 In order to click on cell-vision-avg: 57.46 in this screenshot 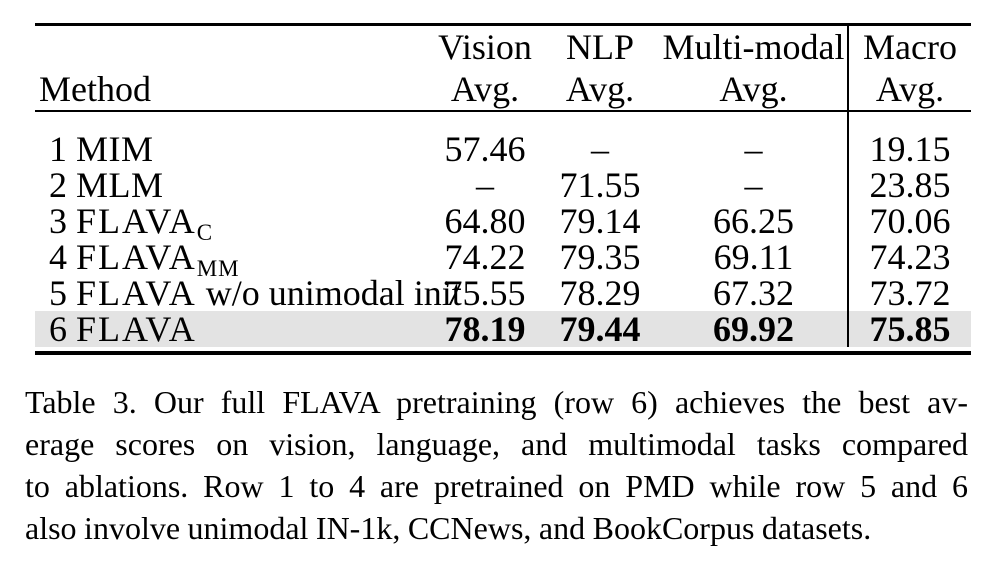, I will do `click(485, 149)`.